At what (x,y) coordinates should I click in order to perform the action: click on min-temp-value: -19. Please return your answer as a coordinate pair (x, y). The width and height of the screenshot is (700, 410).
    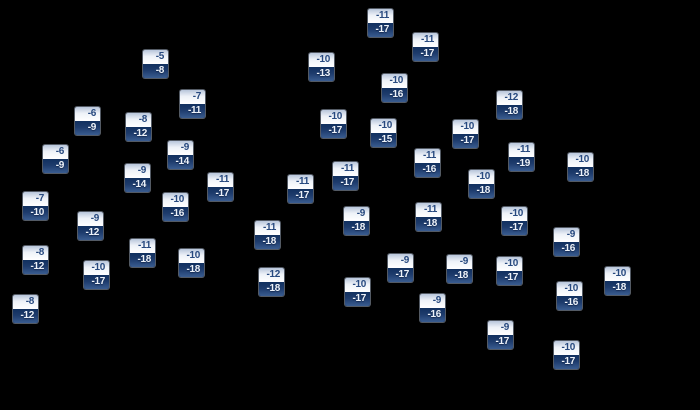
    Looking at the image, I should click on (521, 164).